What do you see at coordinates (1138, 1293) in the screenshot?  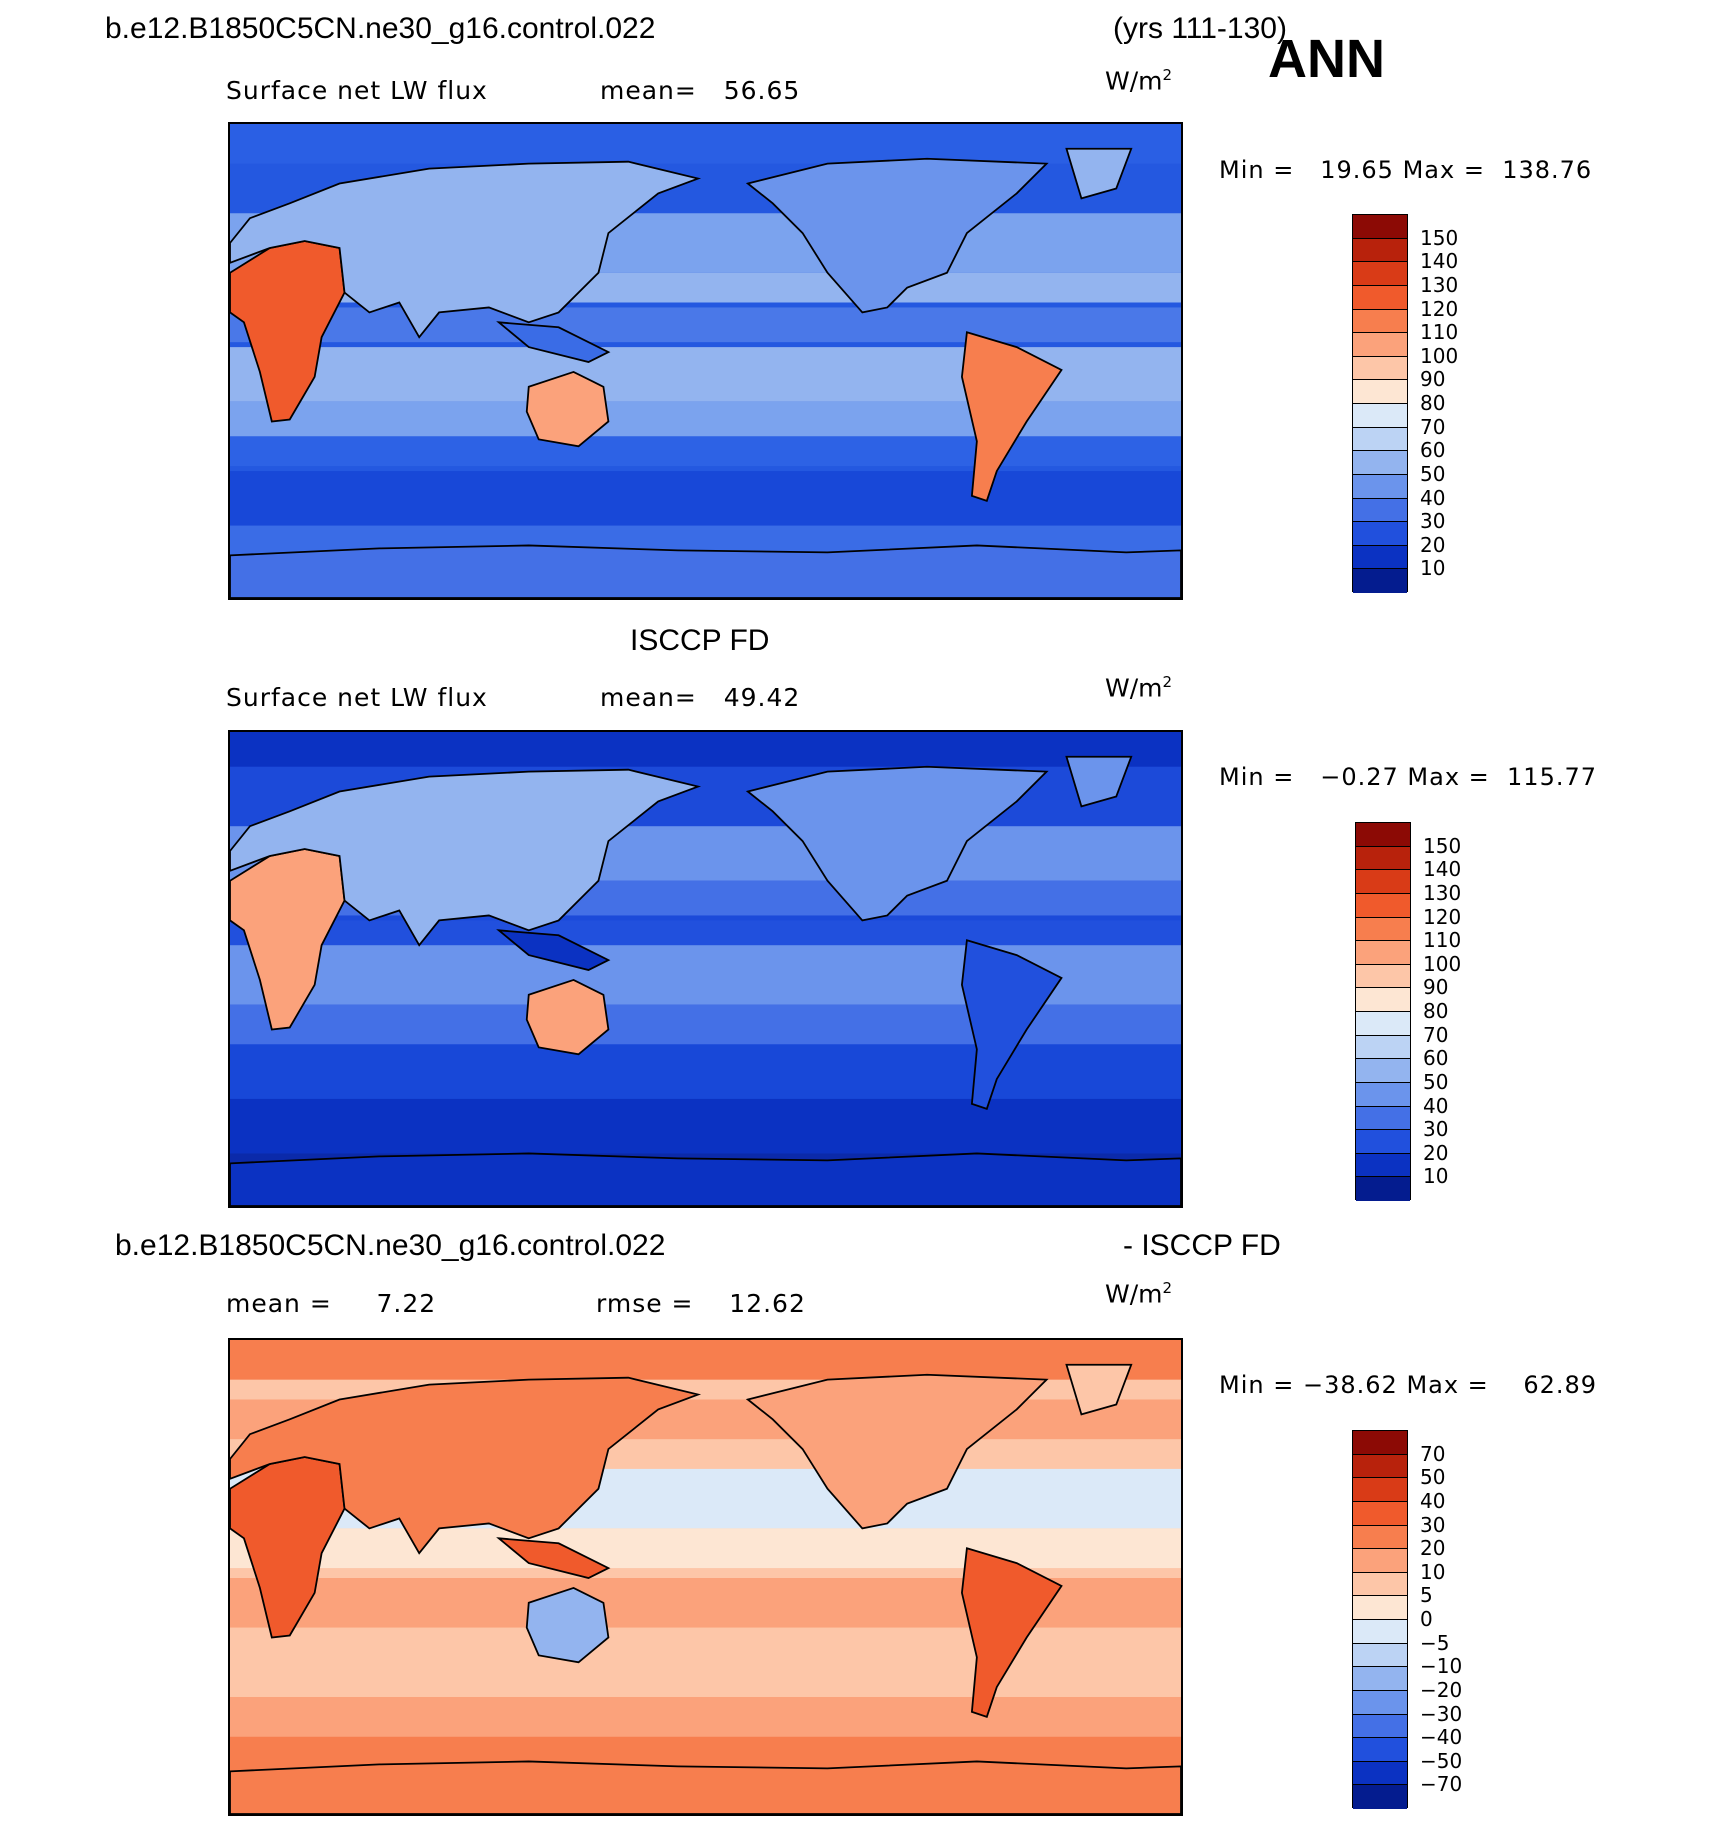 I see `panel-diff-units: W/m2` at bounding box center [1138, 1293].